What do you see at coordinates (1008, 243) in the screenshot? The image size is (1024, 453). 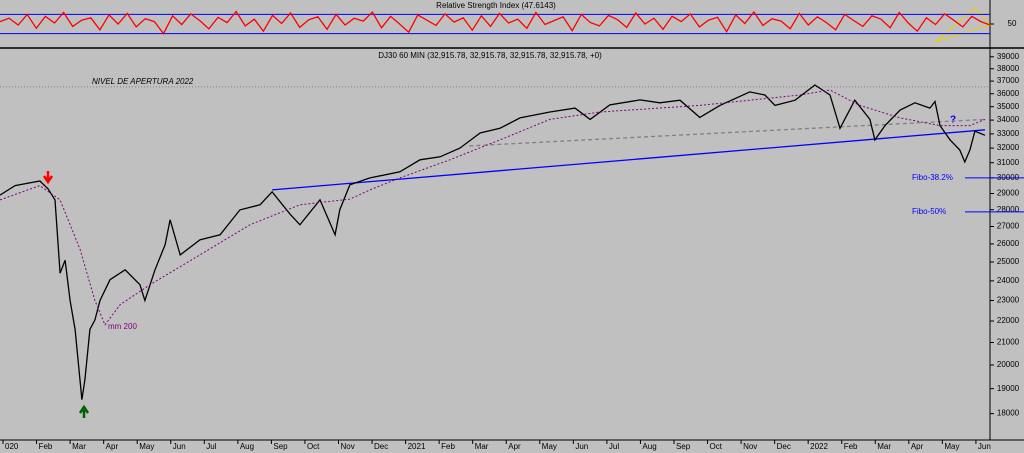 I see `y-tick-label: 26000` at bounding box center [1008, 243].